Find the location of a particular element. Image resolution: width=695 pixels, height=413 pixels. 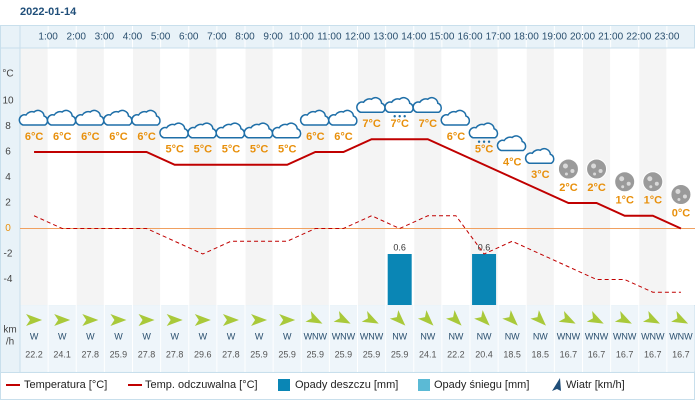

wind-speed: 27.8 is located at coordinates (91, 354).